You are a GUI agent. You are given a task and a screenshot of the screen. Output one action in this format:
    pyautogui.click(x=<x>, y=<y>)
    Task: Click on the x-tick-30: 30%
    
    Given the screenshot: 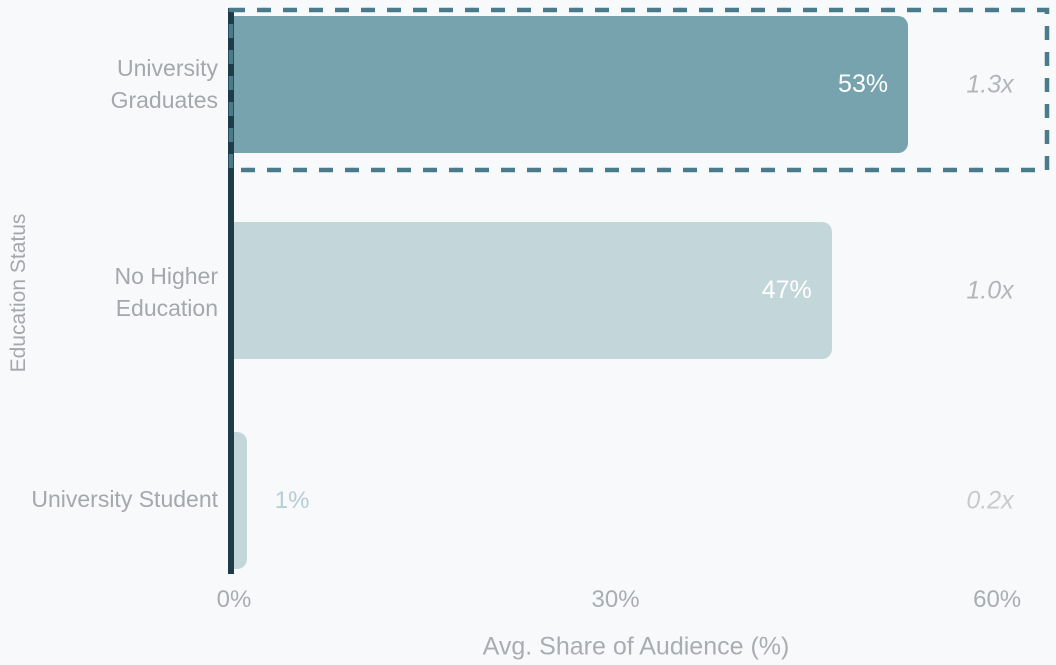 What is the action you would take?
    pyautogui.click(x=615, y=599)
    